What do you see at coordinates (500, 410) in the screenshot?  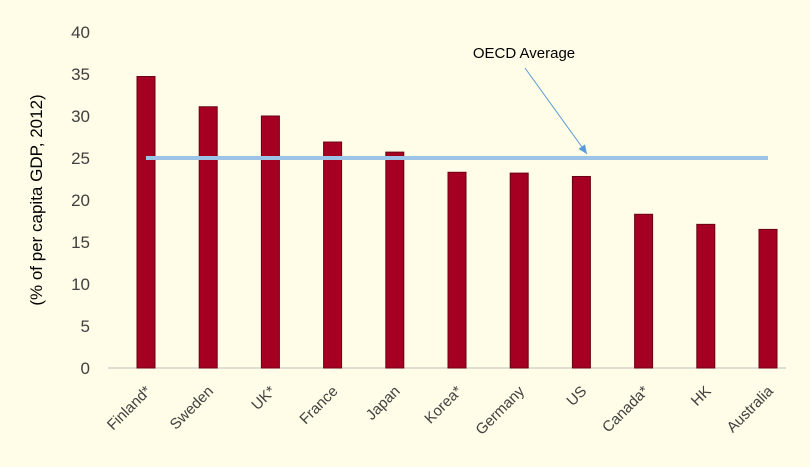 I see `x-tick-label: Germany` at bounding box center [500, 410].